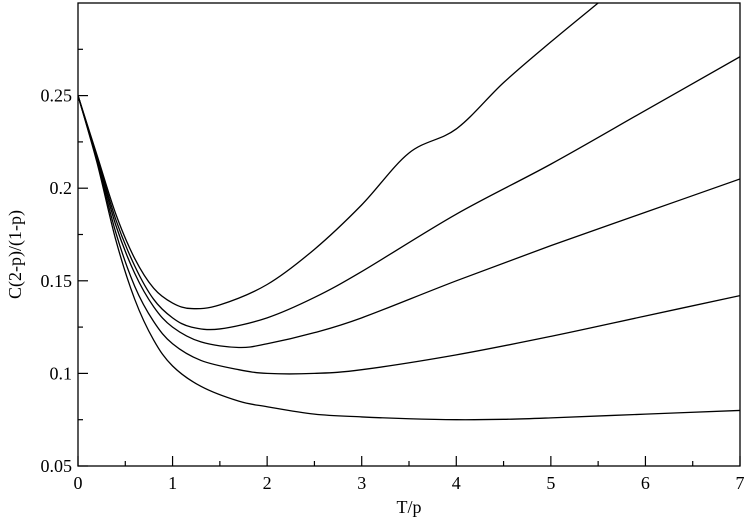  What do you see at coordinates (267, 483) in the screenshot?
I see `x-tick-label: 2` at bounding box center [267, 483].